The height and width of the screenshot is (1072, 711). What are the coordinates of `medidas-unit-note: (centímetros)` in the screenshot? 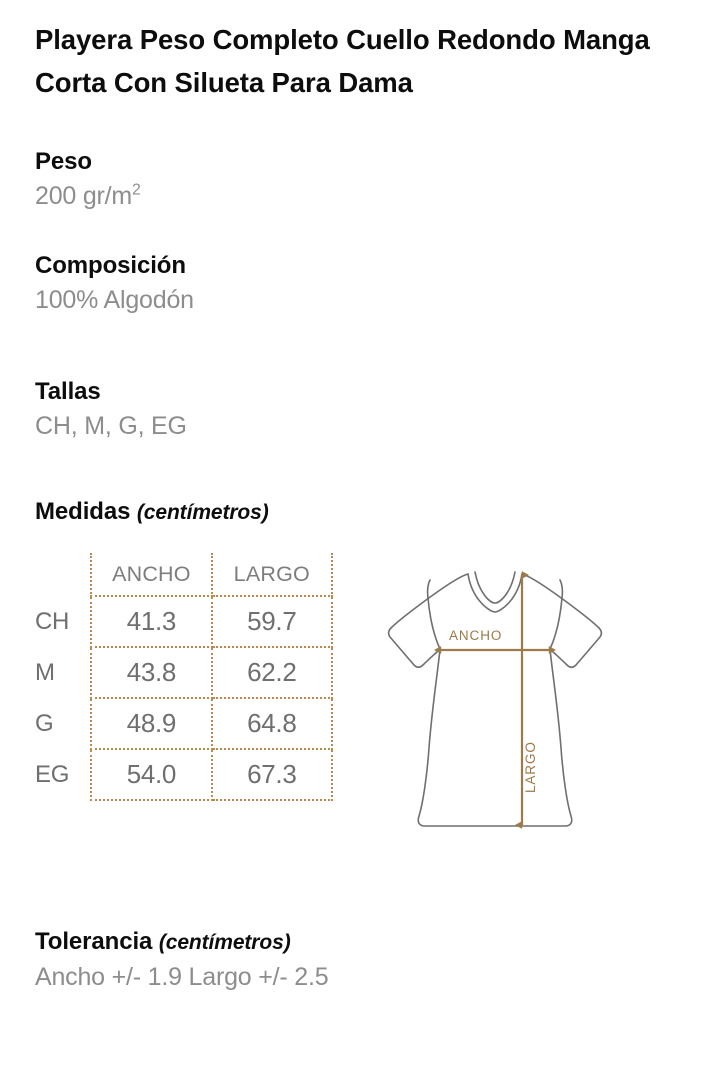 It's located at (202, 512).